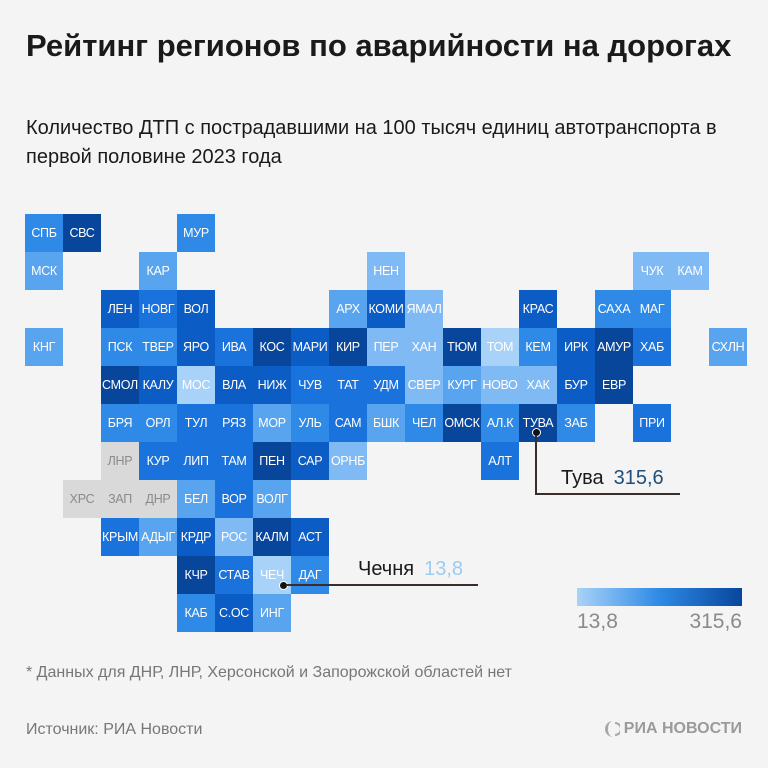 Image resolution: width=768 pixels, height=768 pixels. What do you see at coordinates (597, 621) in the screenshot?
I see `legend-min-label: 13,8` at bounding box center [597, 621].